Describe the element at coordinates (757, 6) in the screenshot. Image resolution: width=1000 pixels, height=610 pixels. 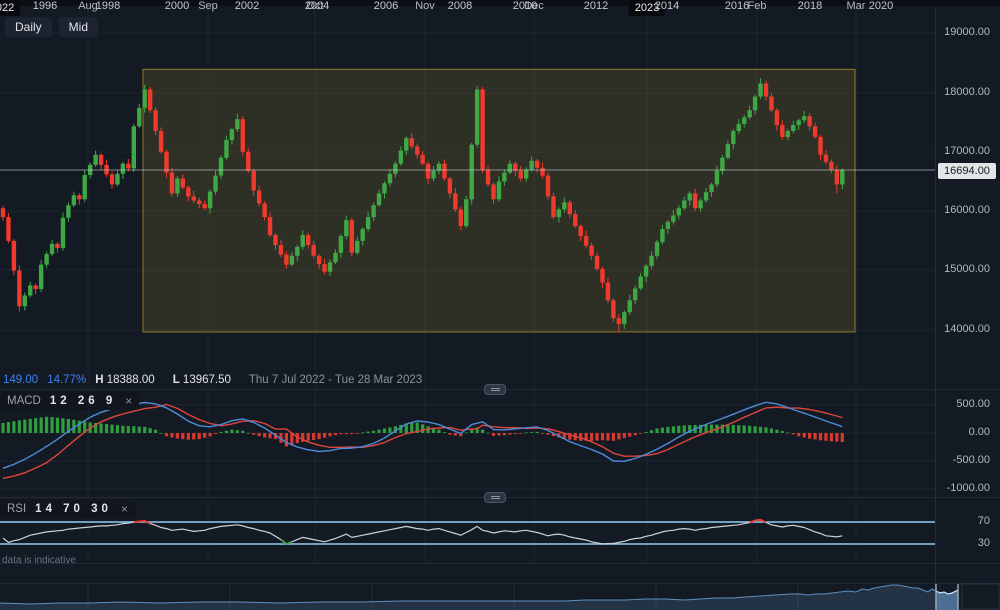
I see `time-axis-label: Feb` at that location.